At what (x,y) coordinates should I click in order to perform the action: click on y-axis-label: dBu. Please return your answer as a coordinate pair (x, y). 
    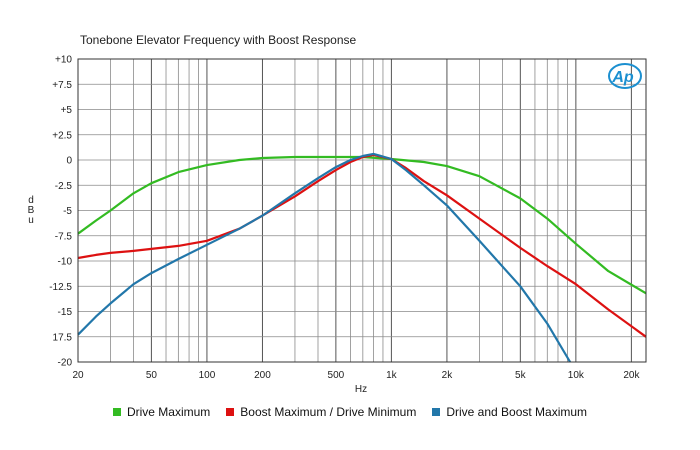
    Looking at the image, I should click on (31, 210).